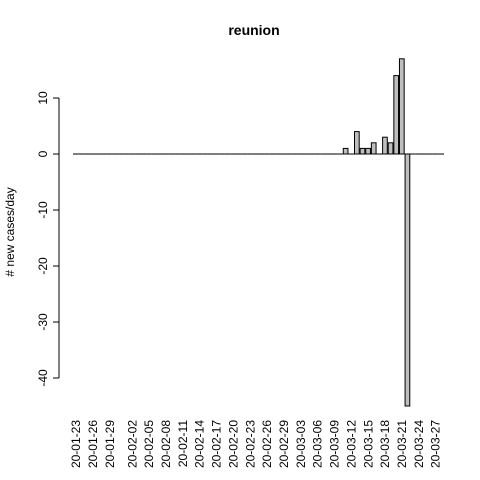  What do you see at coordinates (43, 322) in the screenshot?
I see `y-tick-label: -30` at bounding box center [43, 322].